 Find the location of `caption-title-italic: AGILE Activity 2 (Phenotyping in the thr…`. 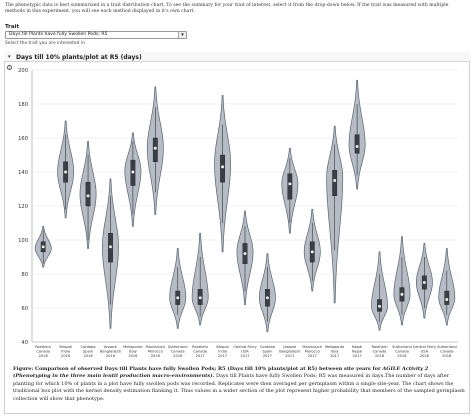

caption-title-italic: AGILE Activity 2 (Phenotyping in the thr… is located at coordinates (221, 373).